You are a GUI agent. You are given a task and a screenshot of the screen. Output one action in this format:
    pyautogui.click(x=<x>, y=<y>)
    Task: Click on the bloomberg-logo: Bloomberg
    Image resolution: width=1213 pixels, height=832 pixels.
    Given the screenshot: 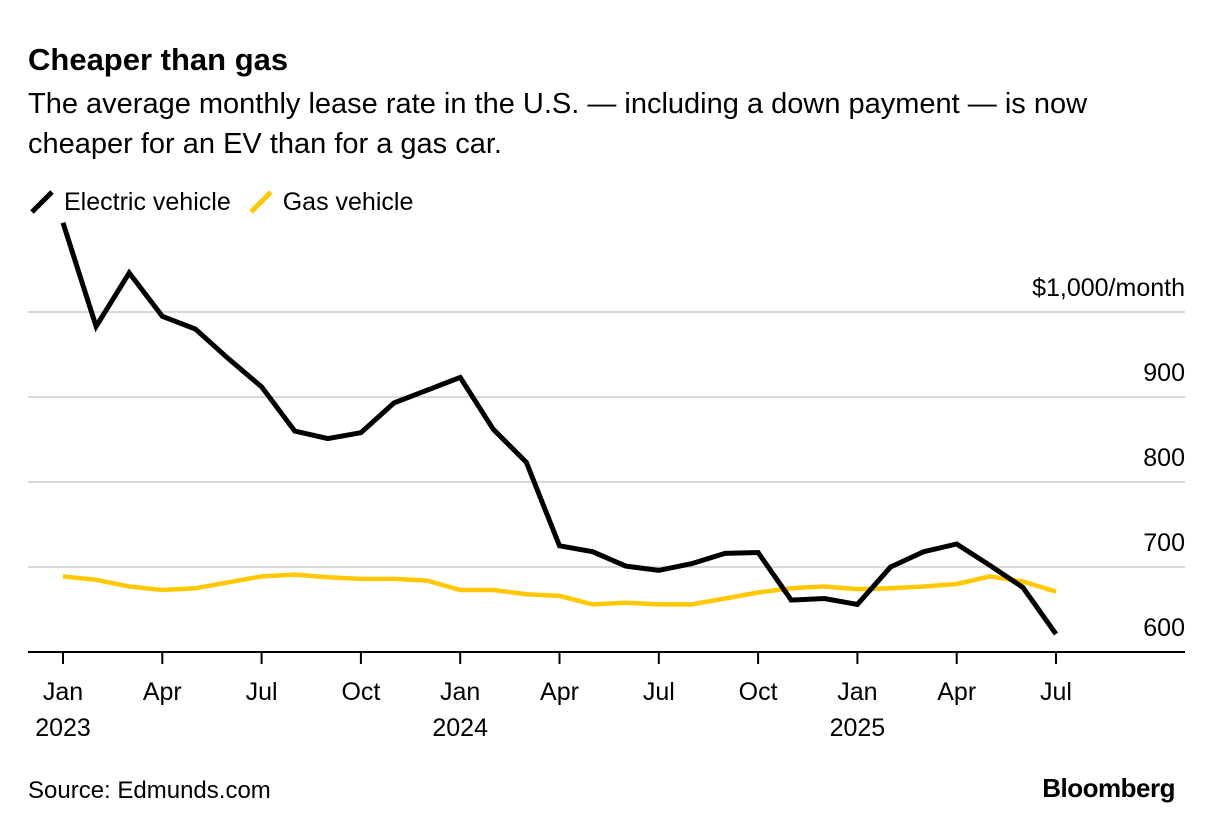 What is the action you would take?
    pyautogui.click(x=1108, y=788)
    